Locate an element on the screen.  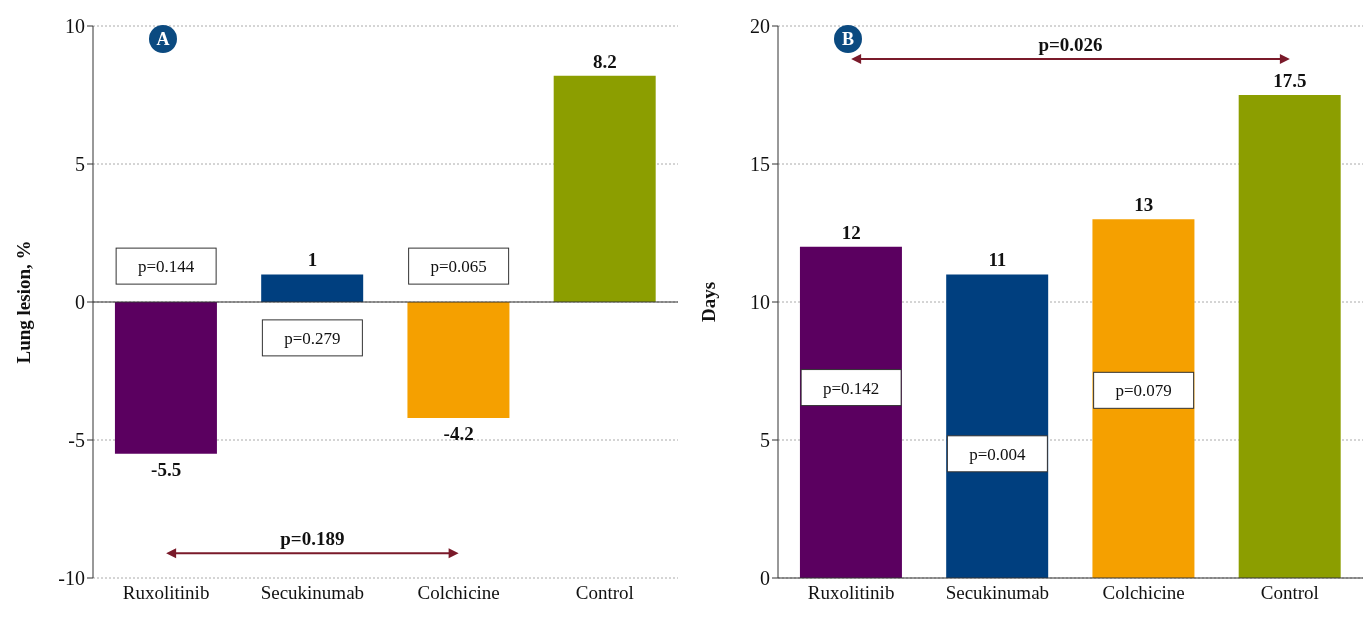
y-axis-title: Lung lesion, % is located at coordinates (23, 302).